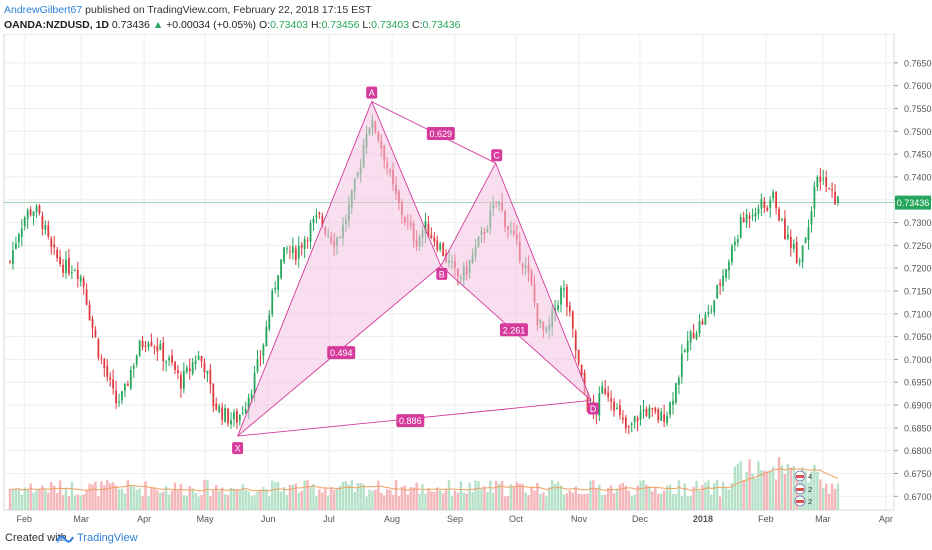  I want to click on volume-ma, so click(424, 480).